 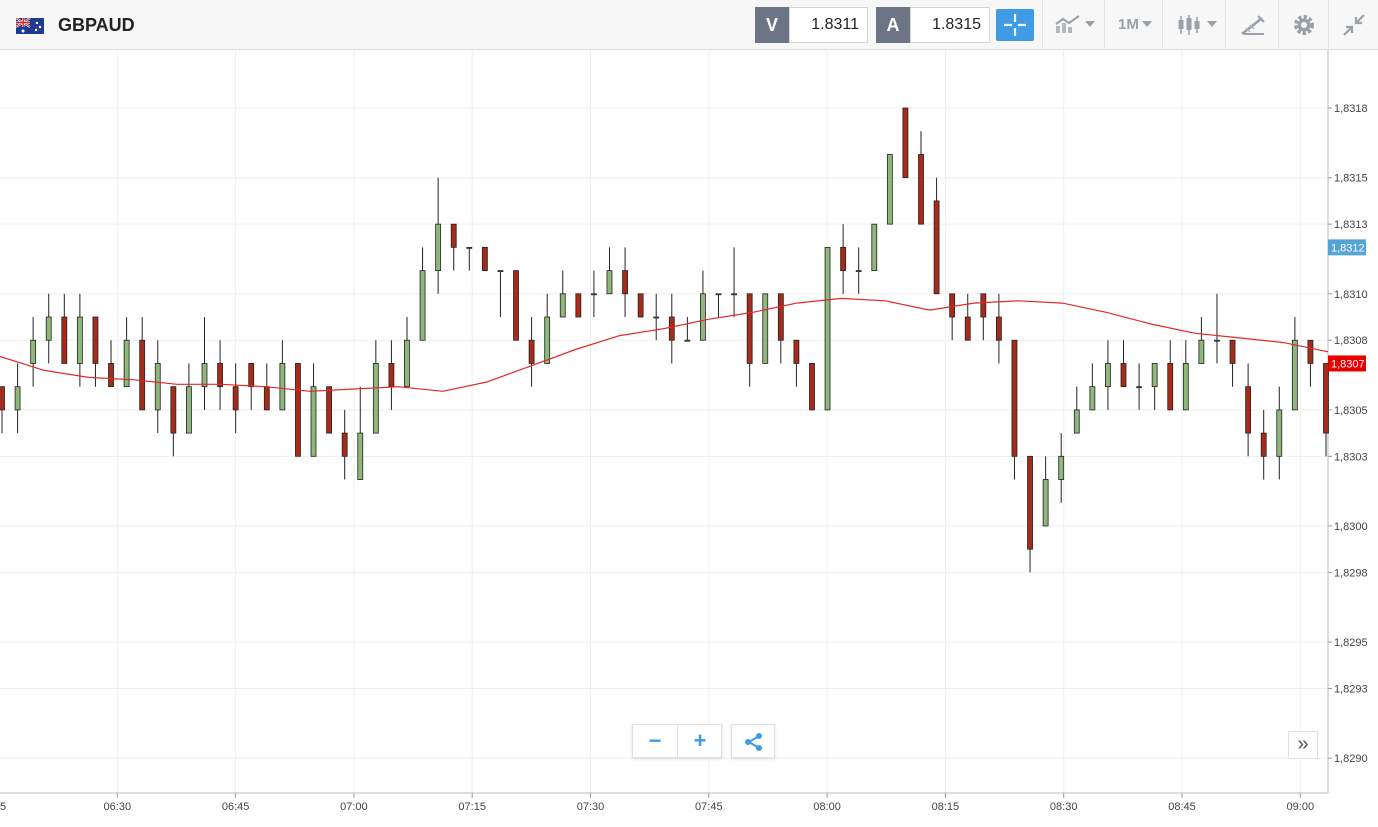 What do you see at coordinates (1351, 690) in the screenshot?
I see `y-tick-label: 1,8293` at bounding box center [1351, 690].